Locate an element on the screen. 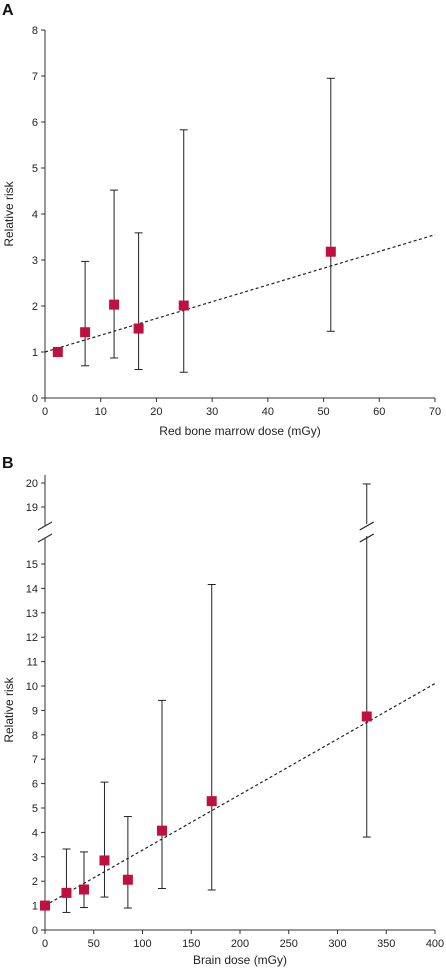  y-tick-label: 19 is located at coordinates (32, 508).